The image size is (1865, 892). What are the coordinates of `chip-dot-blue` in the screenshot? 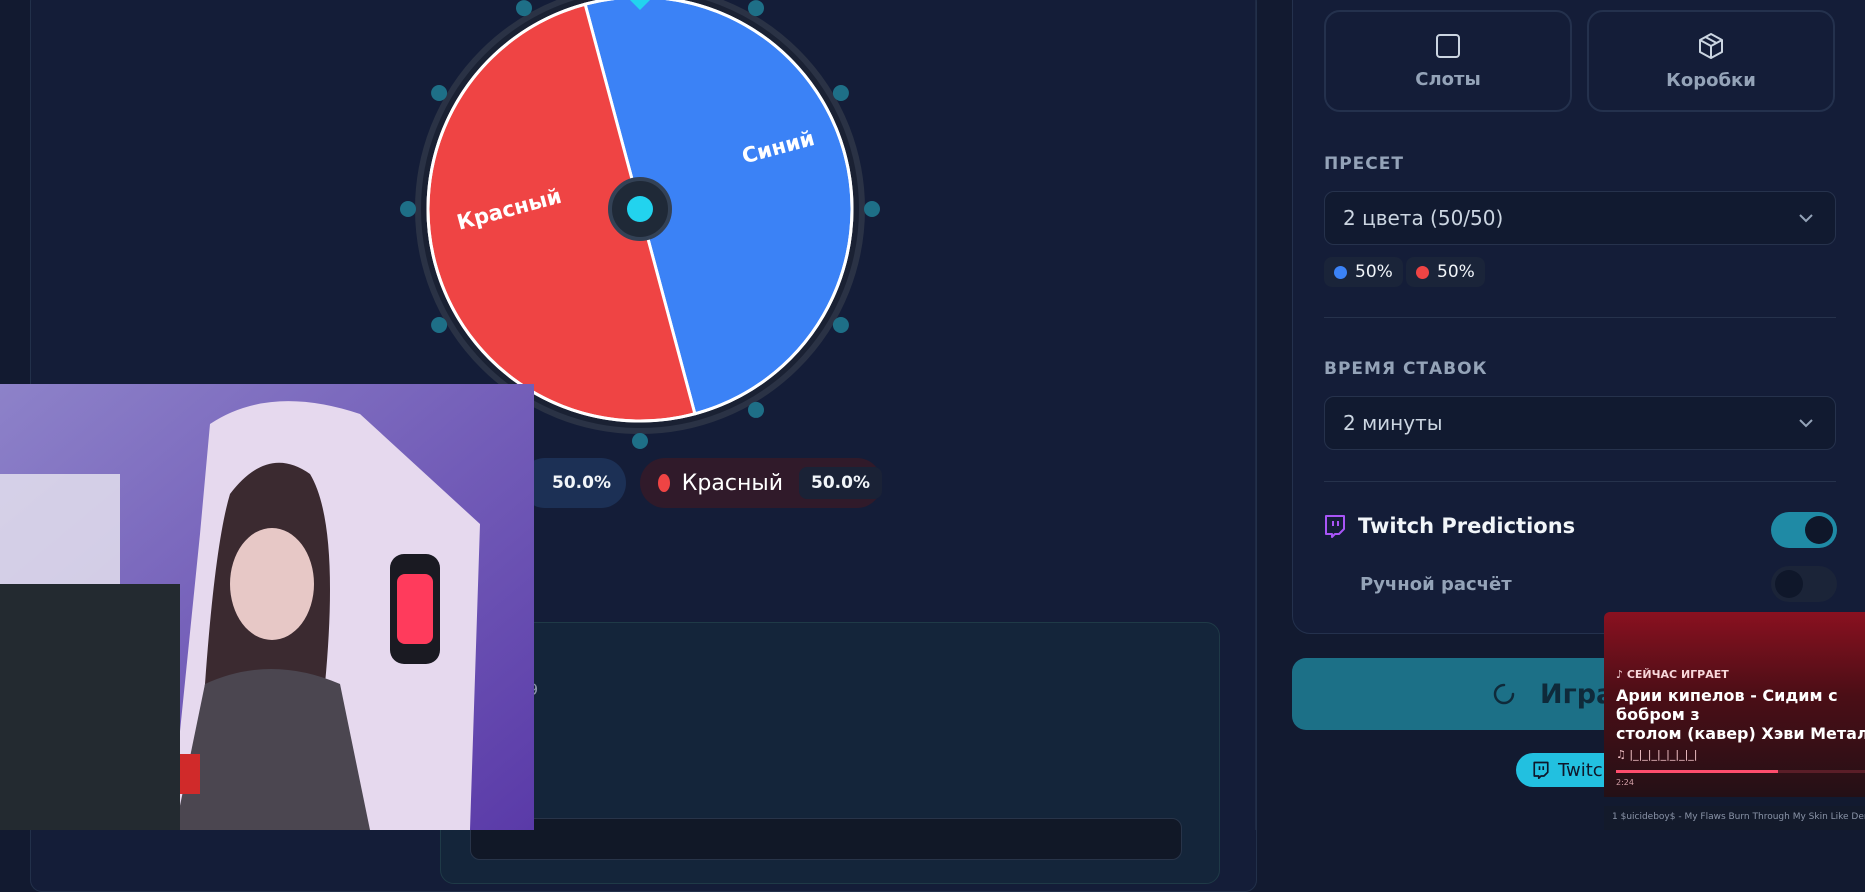 It's located at (1340, 272).